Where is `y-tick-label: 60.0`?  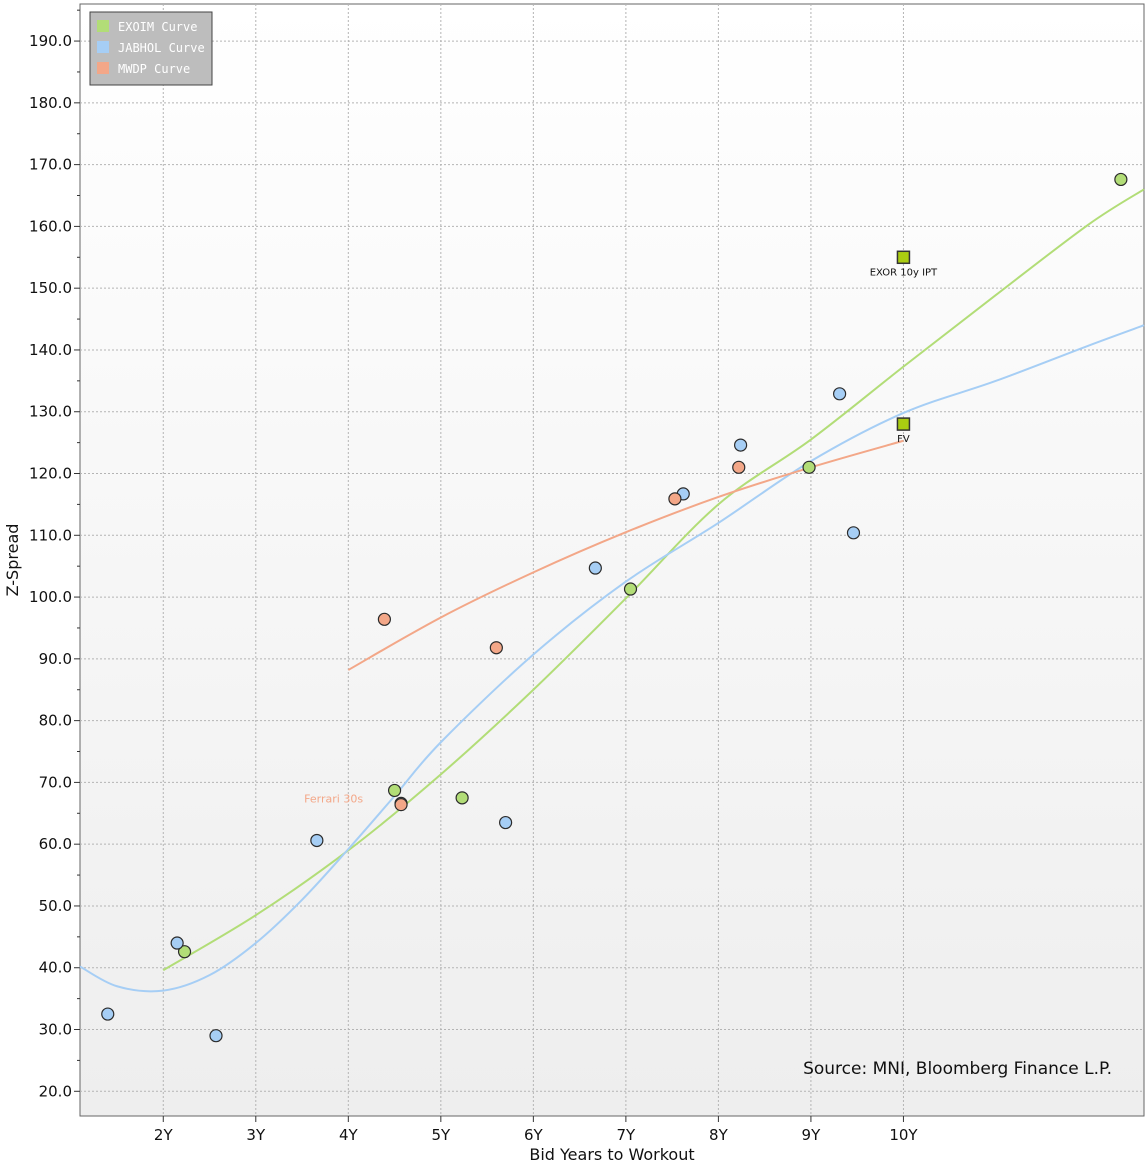 y-tick-label: 60.0 is located at coordinates (55, 844).